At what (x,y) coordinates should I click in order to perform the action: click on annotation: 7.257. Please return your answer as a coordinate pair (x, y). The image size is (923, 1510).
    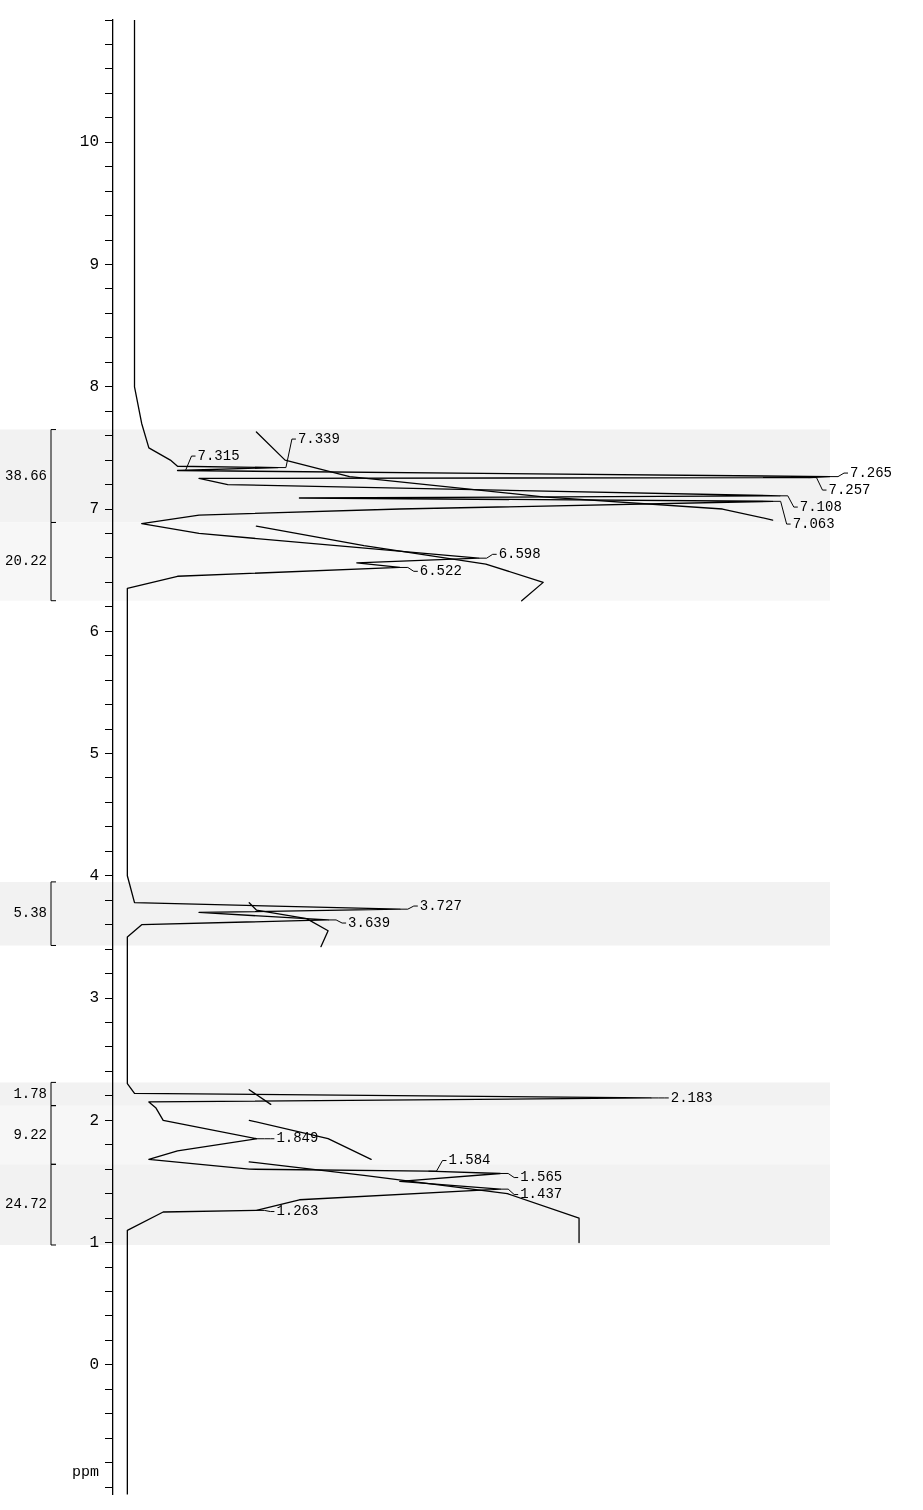
    Looking at the image, I should click on (849, 489).